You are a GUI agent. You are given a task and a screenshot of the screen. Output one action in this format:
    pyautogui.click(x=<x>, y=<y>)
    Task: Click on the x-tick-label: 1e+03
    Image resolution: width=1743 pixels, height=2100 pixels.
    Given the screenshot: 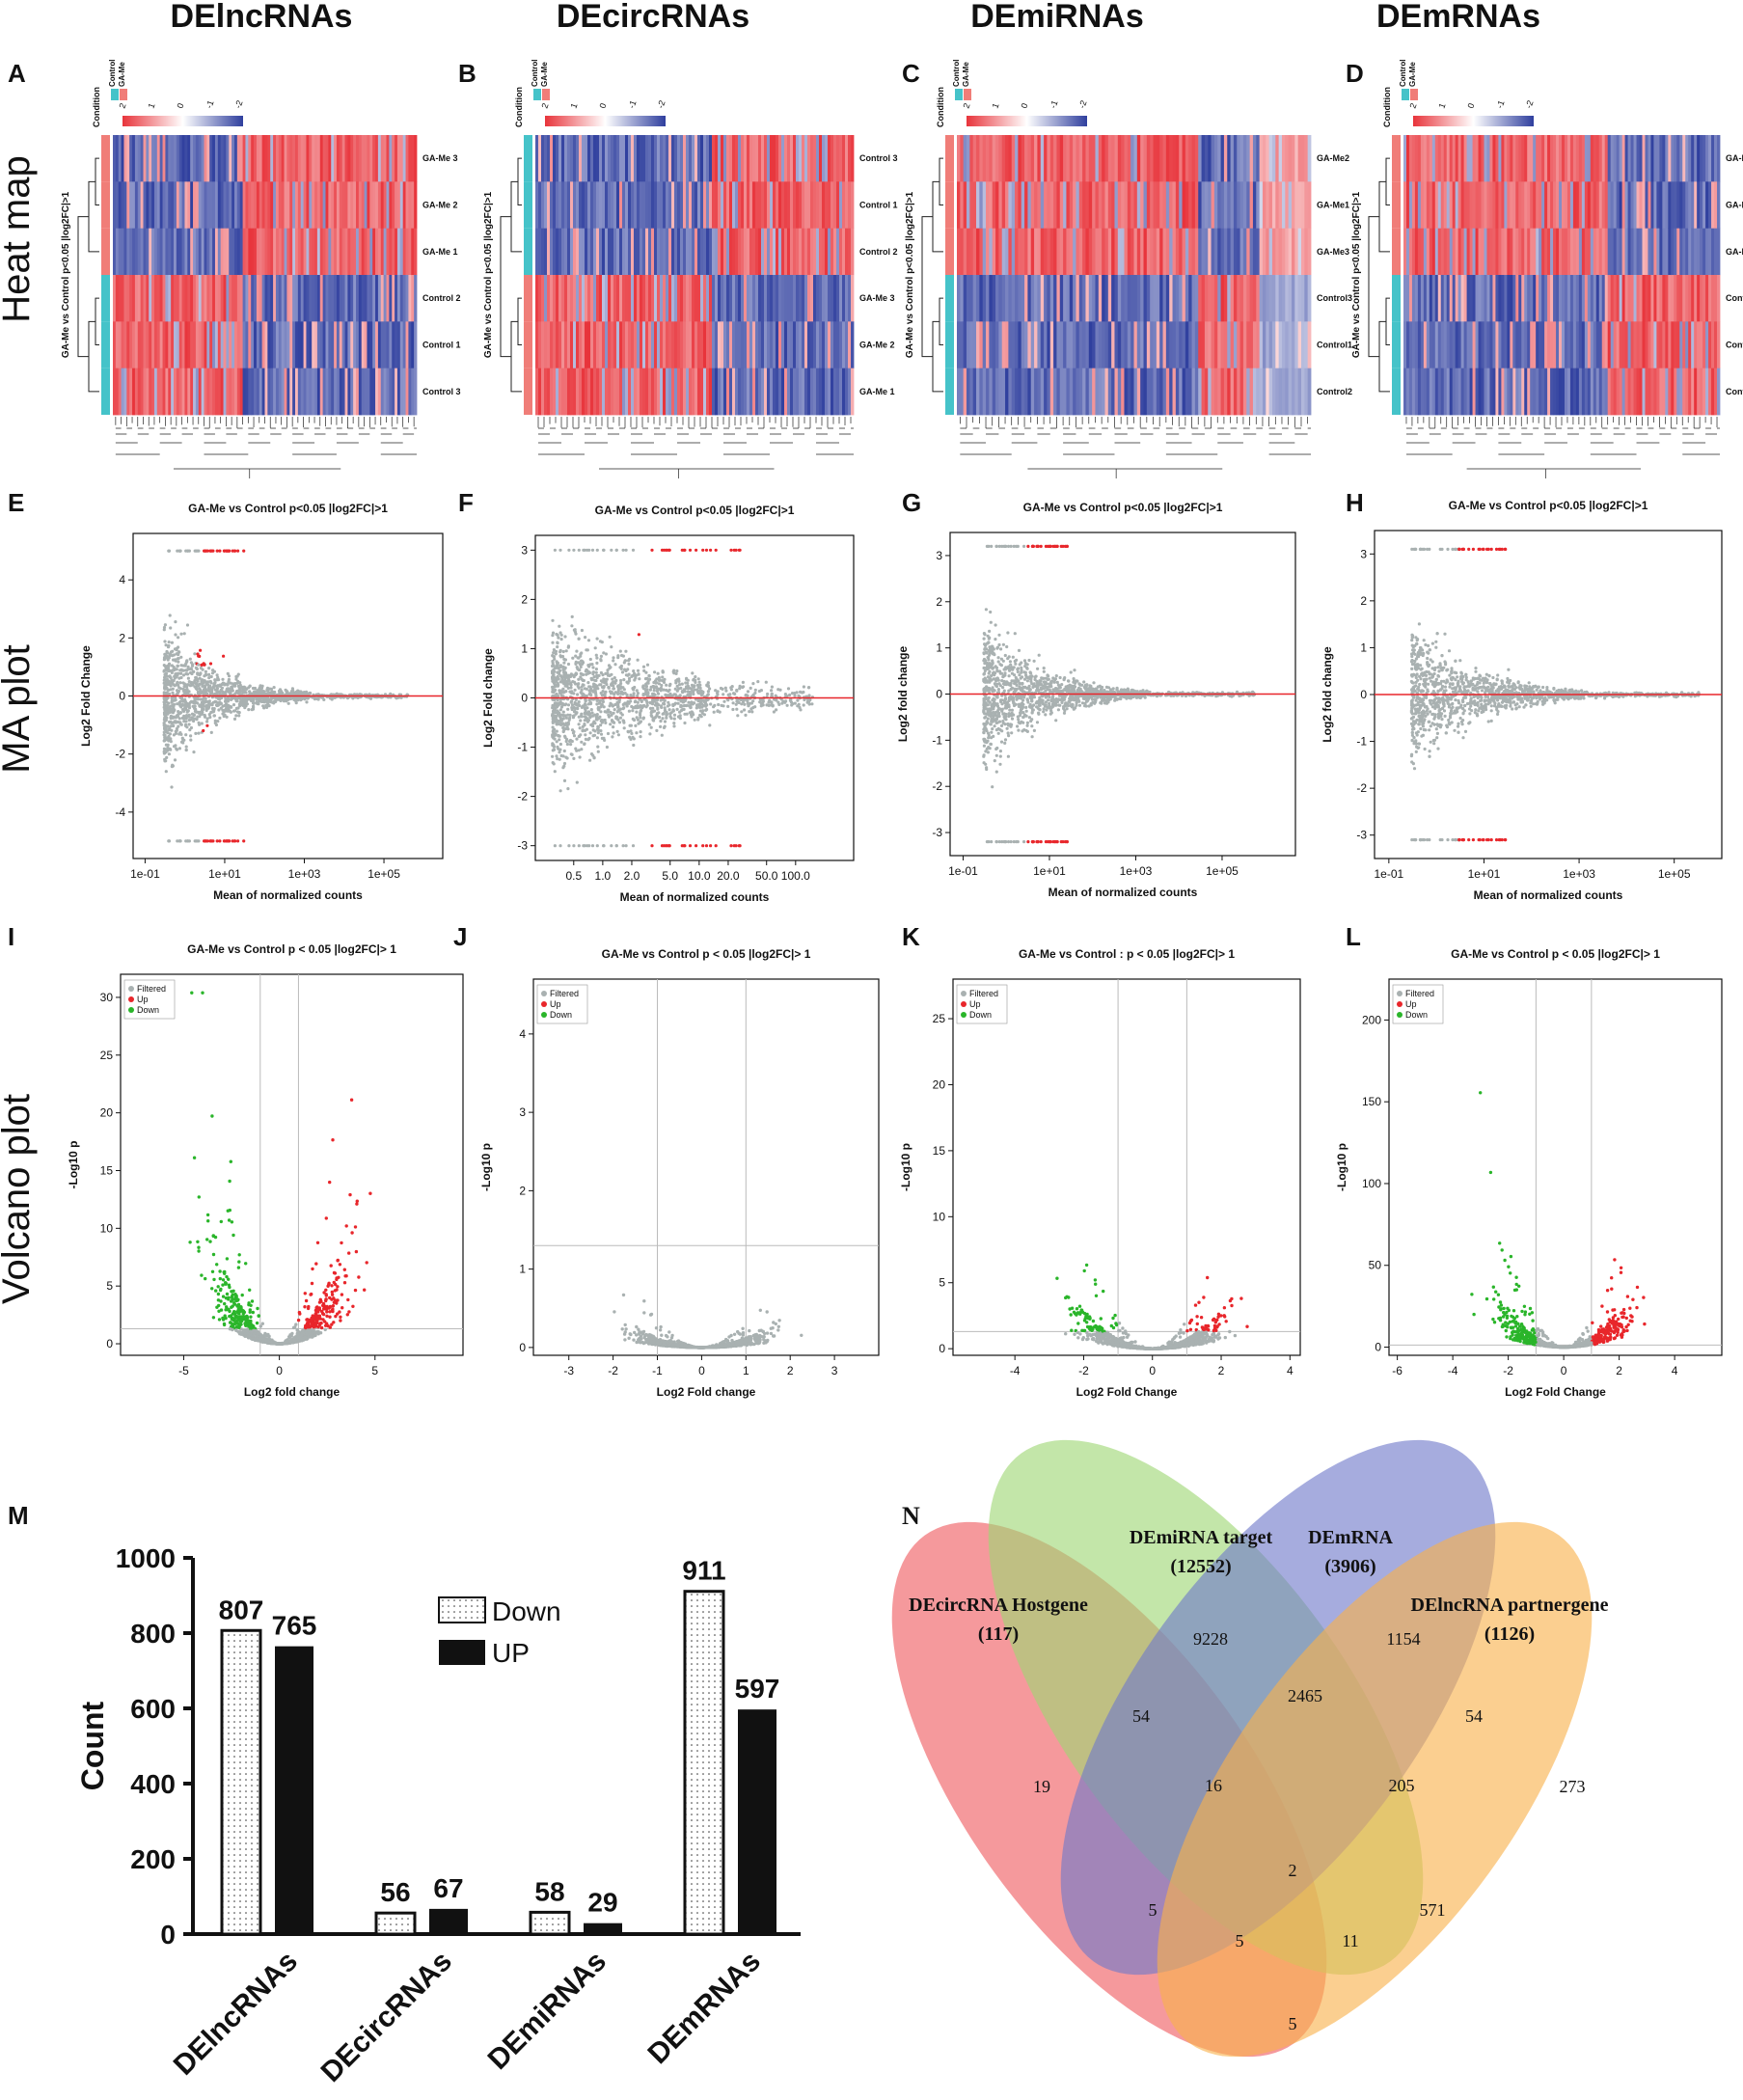 What is the action you would take?
    pyautogui.click(x=304, y=874)
    